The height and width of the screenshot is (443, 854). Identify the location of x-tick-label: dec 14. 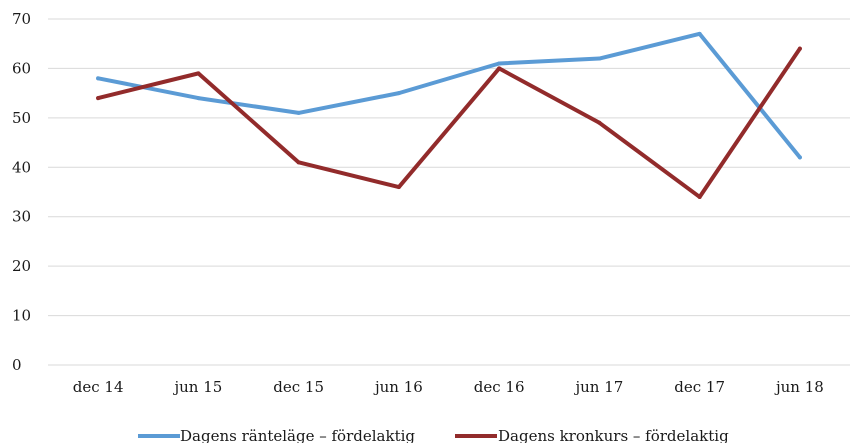
(98, 387).